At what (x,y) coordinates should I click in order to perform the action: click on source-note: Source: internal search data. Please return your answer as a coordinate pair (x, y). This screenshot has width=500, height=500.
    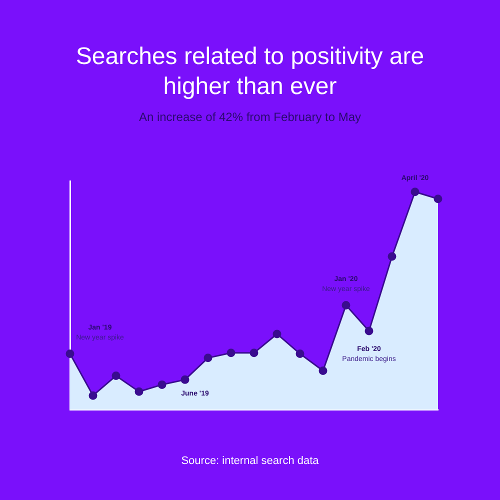
    Looking at the image, I should click on (250, 461).